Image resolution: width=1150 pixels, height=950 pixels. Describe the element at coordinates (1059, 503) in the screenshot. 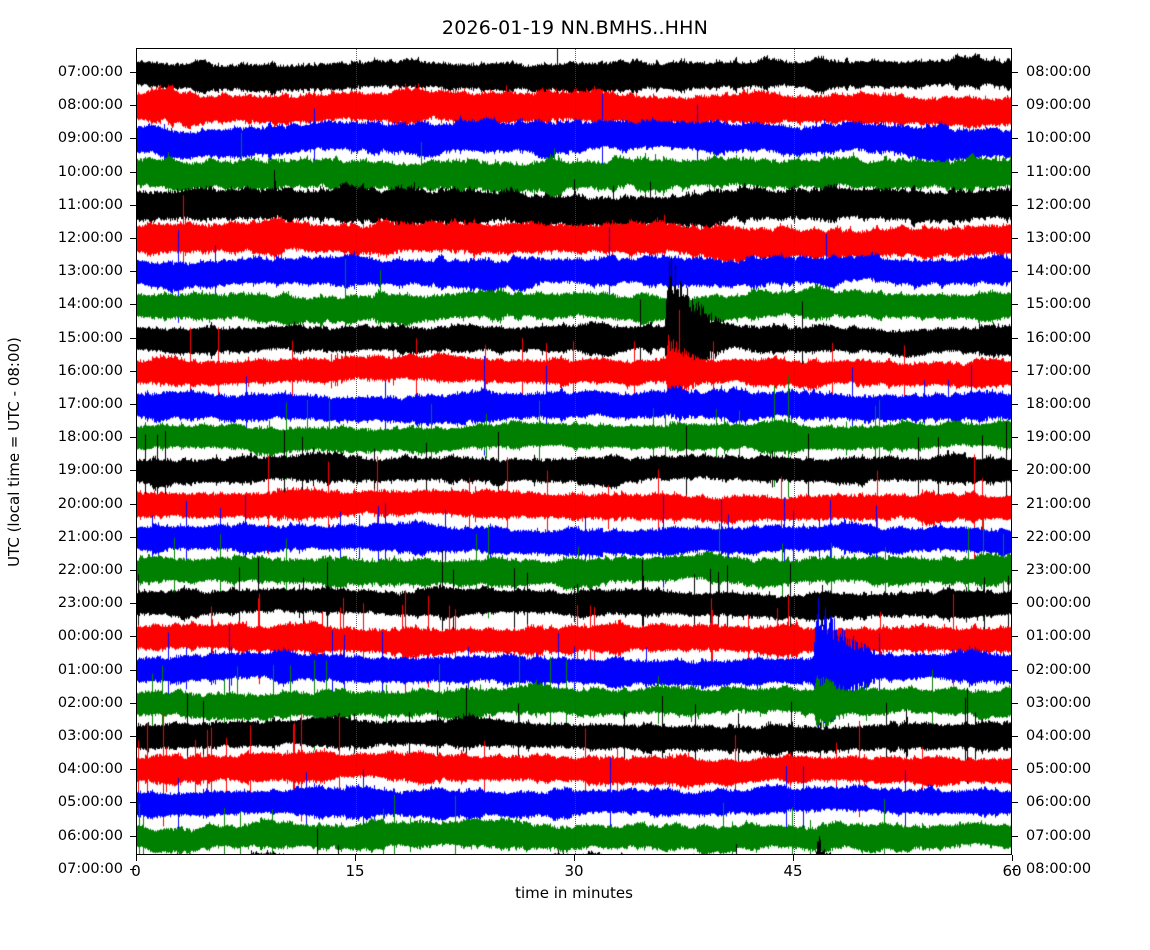

I see `y-tick-label-right: 21:00:00` at that location.